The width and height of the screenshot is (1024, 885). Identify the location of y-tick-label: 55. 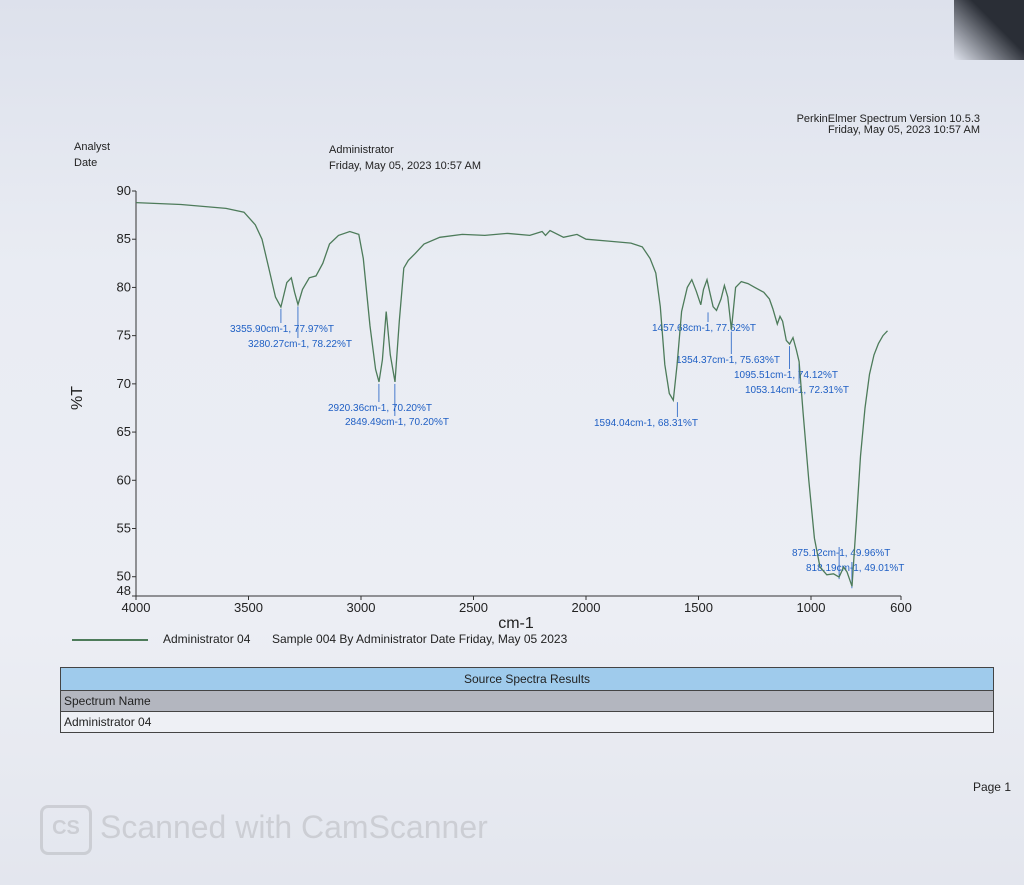
(124, 528).